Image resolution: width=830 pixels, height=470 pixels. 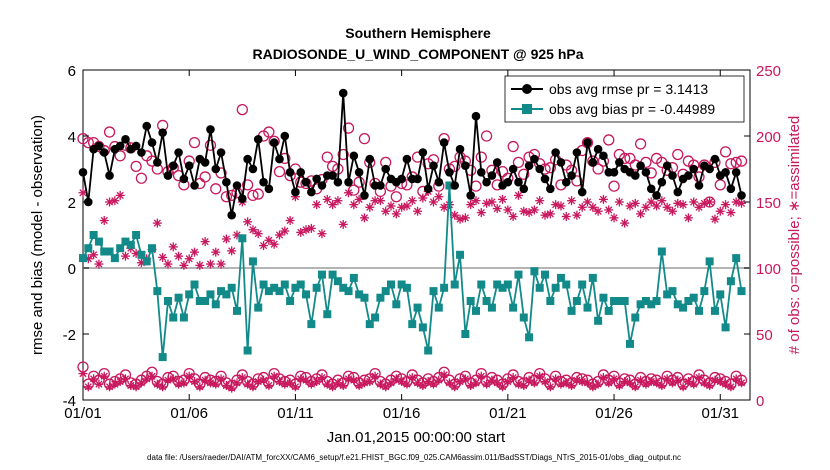 What do you see at coordinates (768, 137) in the screenshot?
I see `y-tick-label-right: 200` at bounding box center [768, 137].